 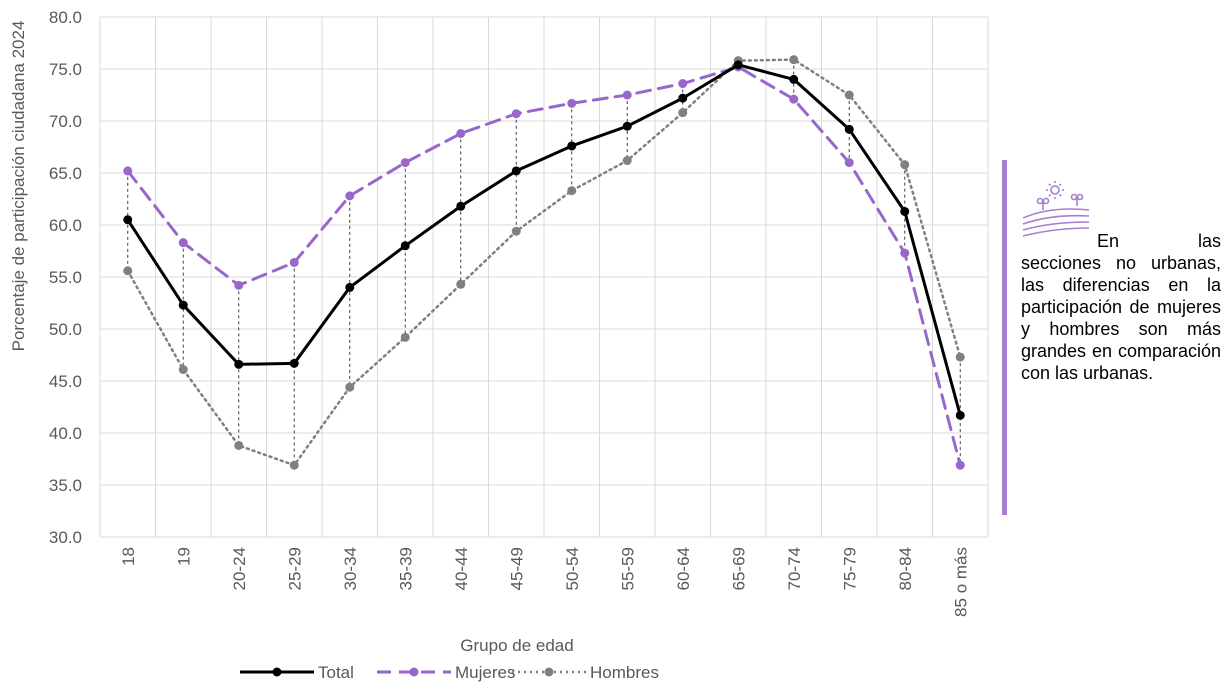 I want to click on legend: Total Mujeres Hombres, so click(x=449, y=672).